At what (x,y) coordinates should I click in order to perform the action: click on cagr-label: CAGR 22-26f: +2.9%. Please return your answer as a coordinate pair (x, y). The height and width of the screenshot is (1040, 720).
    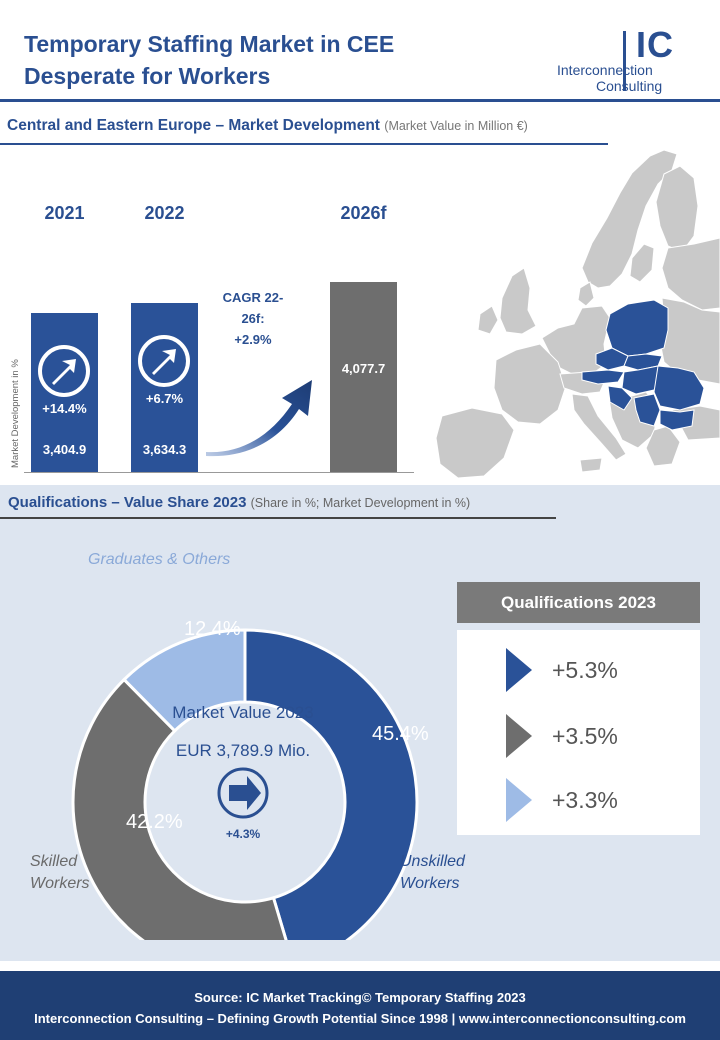
    Looking at the image, I should click on (253, 318).